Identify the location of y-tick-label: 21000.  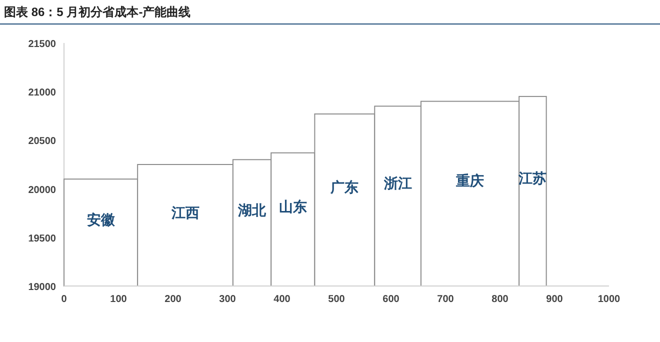
(42, 93).